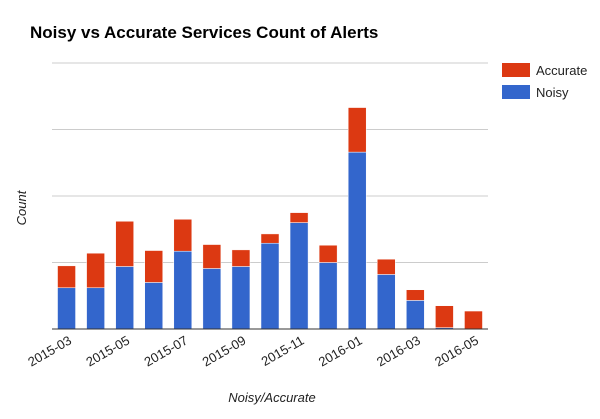  I want to click on x-tick-label: 2015-05, so click(107, 351).